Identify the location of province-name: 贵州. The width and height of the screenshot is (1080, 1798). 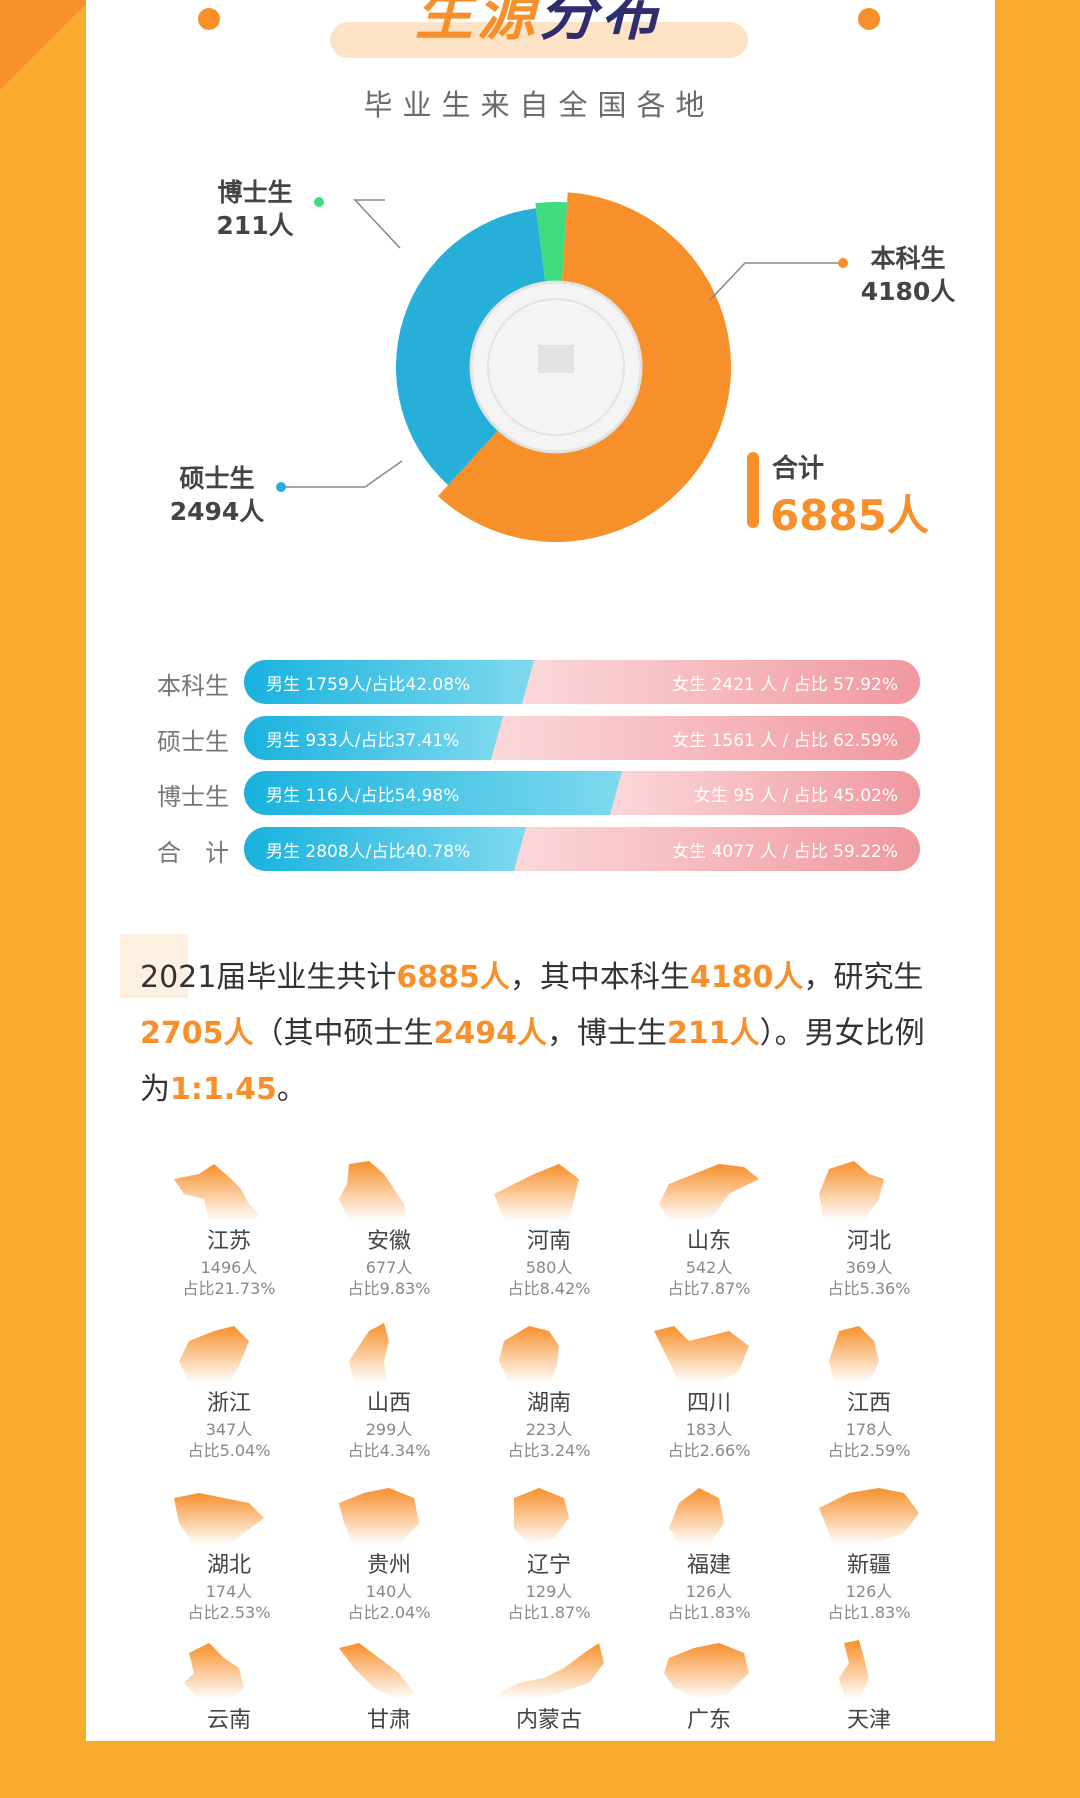
(388, 1565).